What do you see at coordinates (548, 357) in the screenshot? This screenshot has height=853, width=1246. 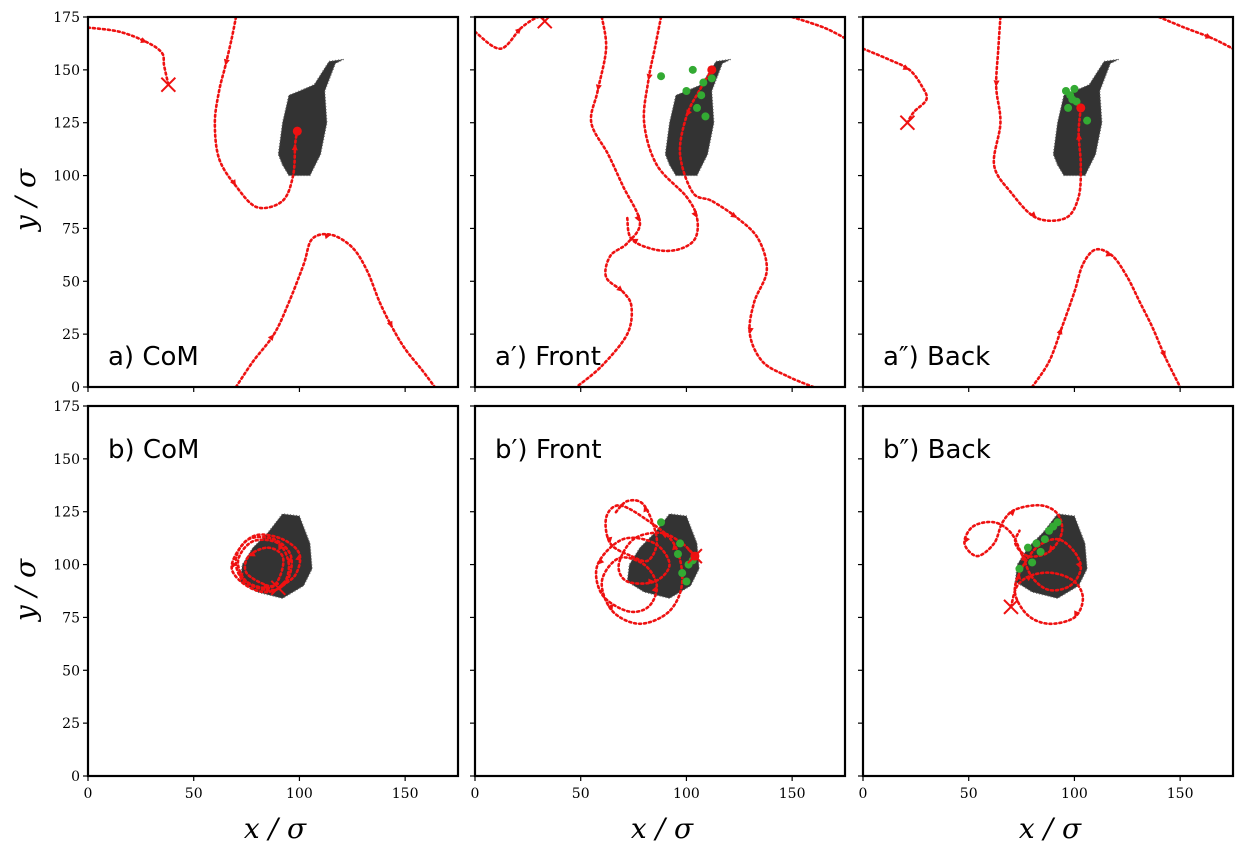 I see `panel-label: a′) Front` at bounding box center [548, 357].